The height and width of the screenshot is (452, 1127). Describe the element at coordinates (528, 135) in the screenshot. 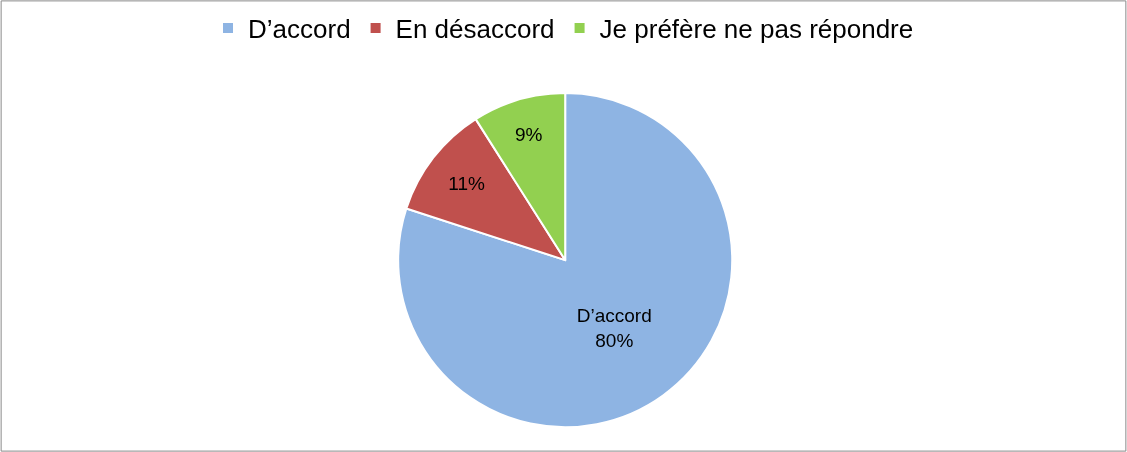

I see `data-label: 9%` at that location.